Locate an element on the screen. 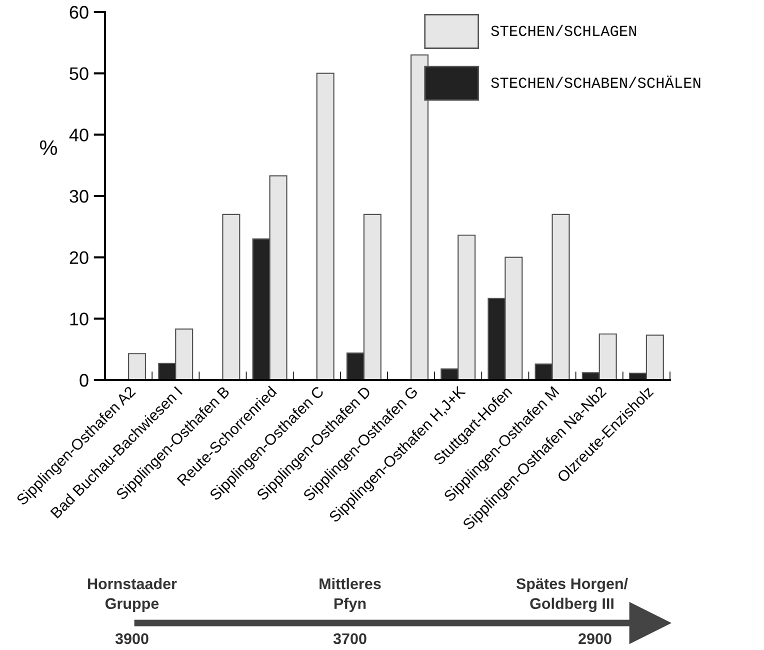 This screenshot has height=650, width=764. text: Hornstaader Gruppe is located at coordinates (132, 595).